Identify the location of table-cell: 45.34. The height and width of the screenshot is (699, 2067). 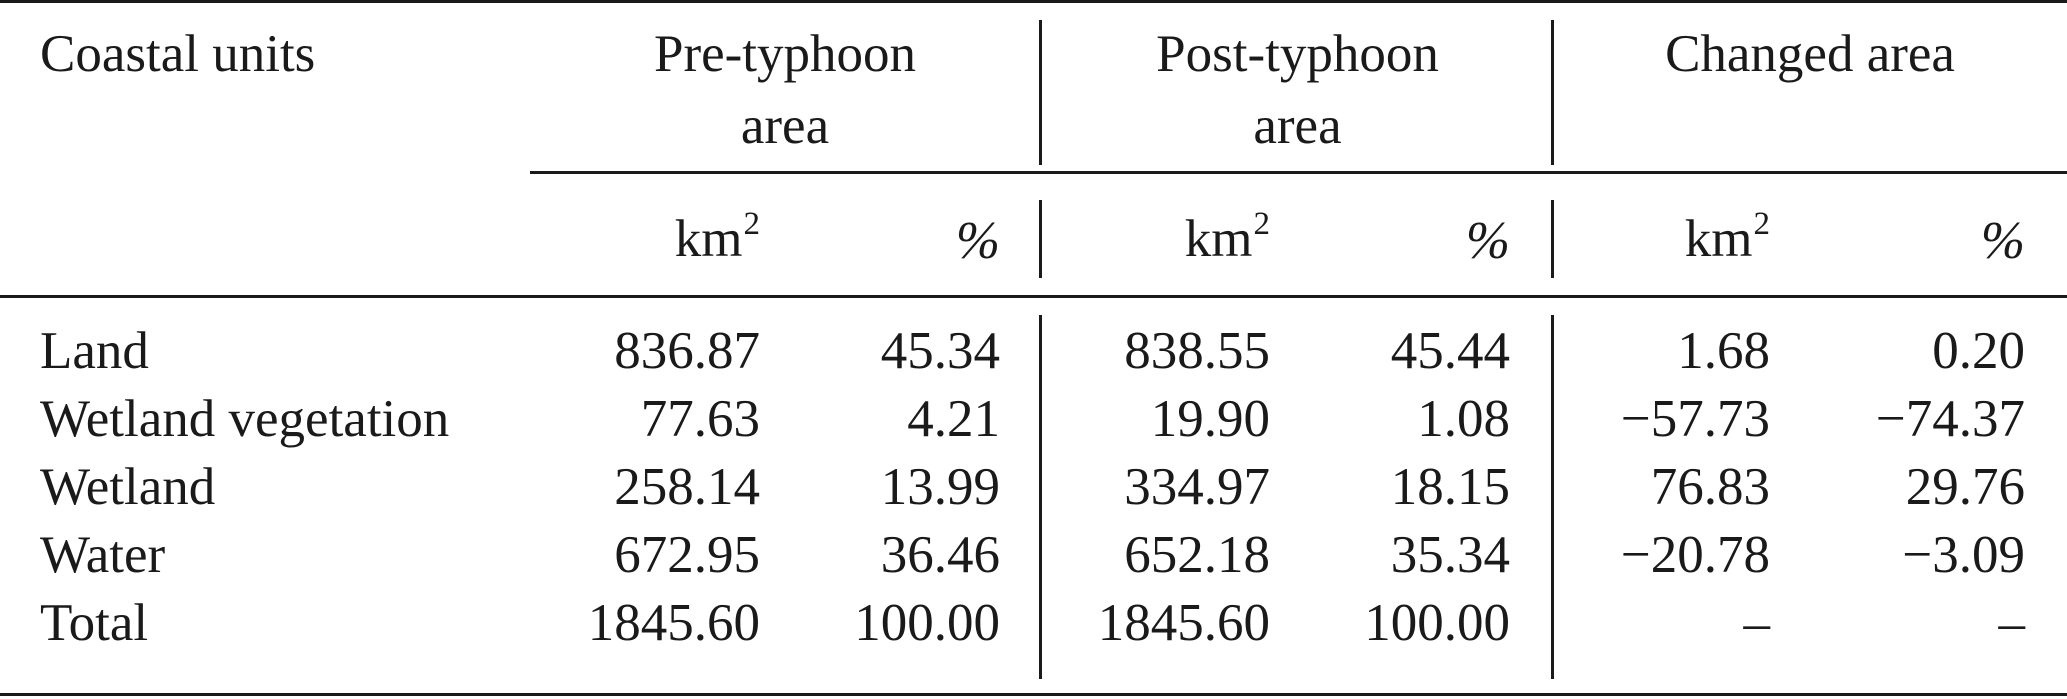
(940, 351).